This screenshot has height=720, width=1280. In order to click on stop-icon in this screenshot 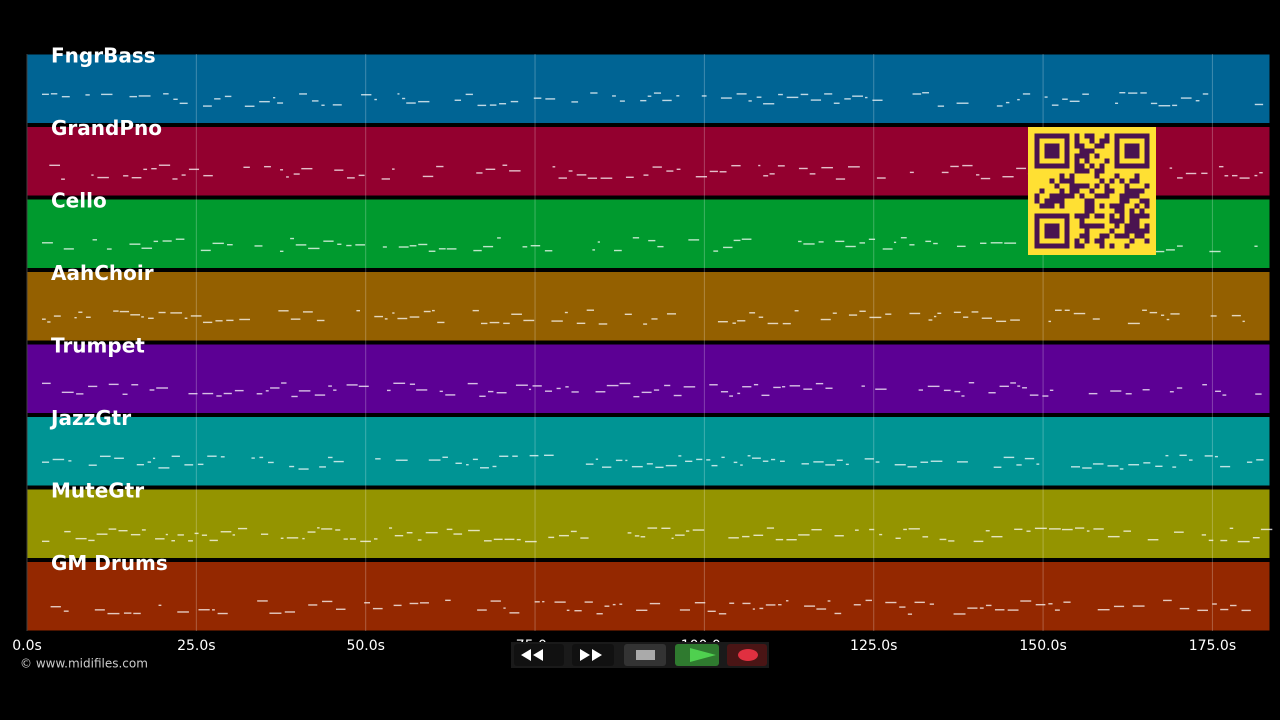, I will do `click(645, 655)`.